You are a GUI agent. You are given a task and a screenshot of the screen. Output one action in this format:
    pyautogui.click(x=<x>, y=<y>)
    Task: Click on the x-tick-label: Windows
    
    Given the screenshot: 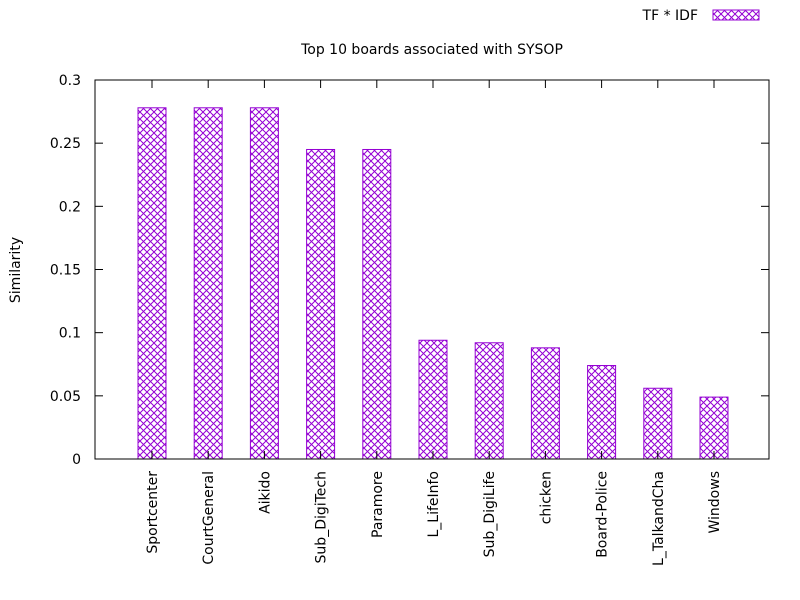 What is the action you would take?
    pyautogui.click(x=715, y=502)
    